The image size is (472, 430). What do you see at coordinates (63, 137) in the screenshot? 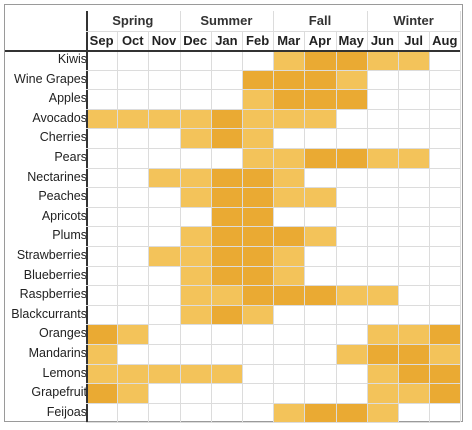
I see `fruit-label: Cherries` at bounding box center [63, 137].